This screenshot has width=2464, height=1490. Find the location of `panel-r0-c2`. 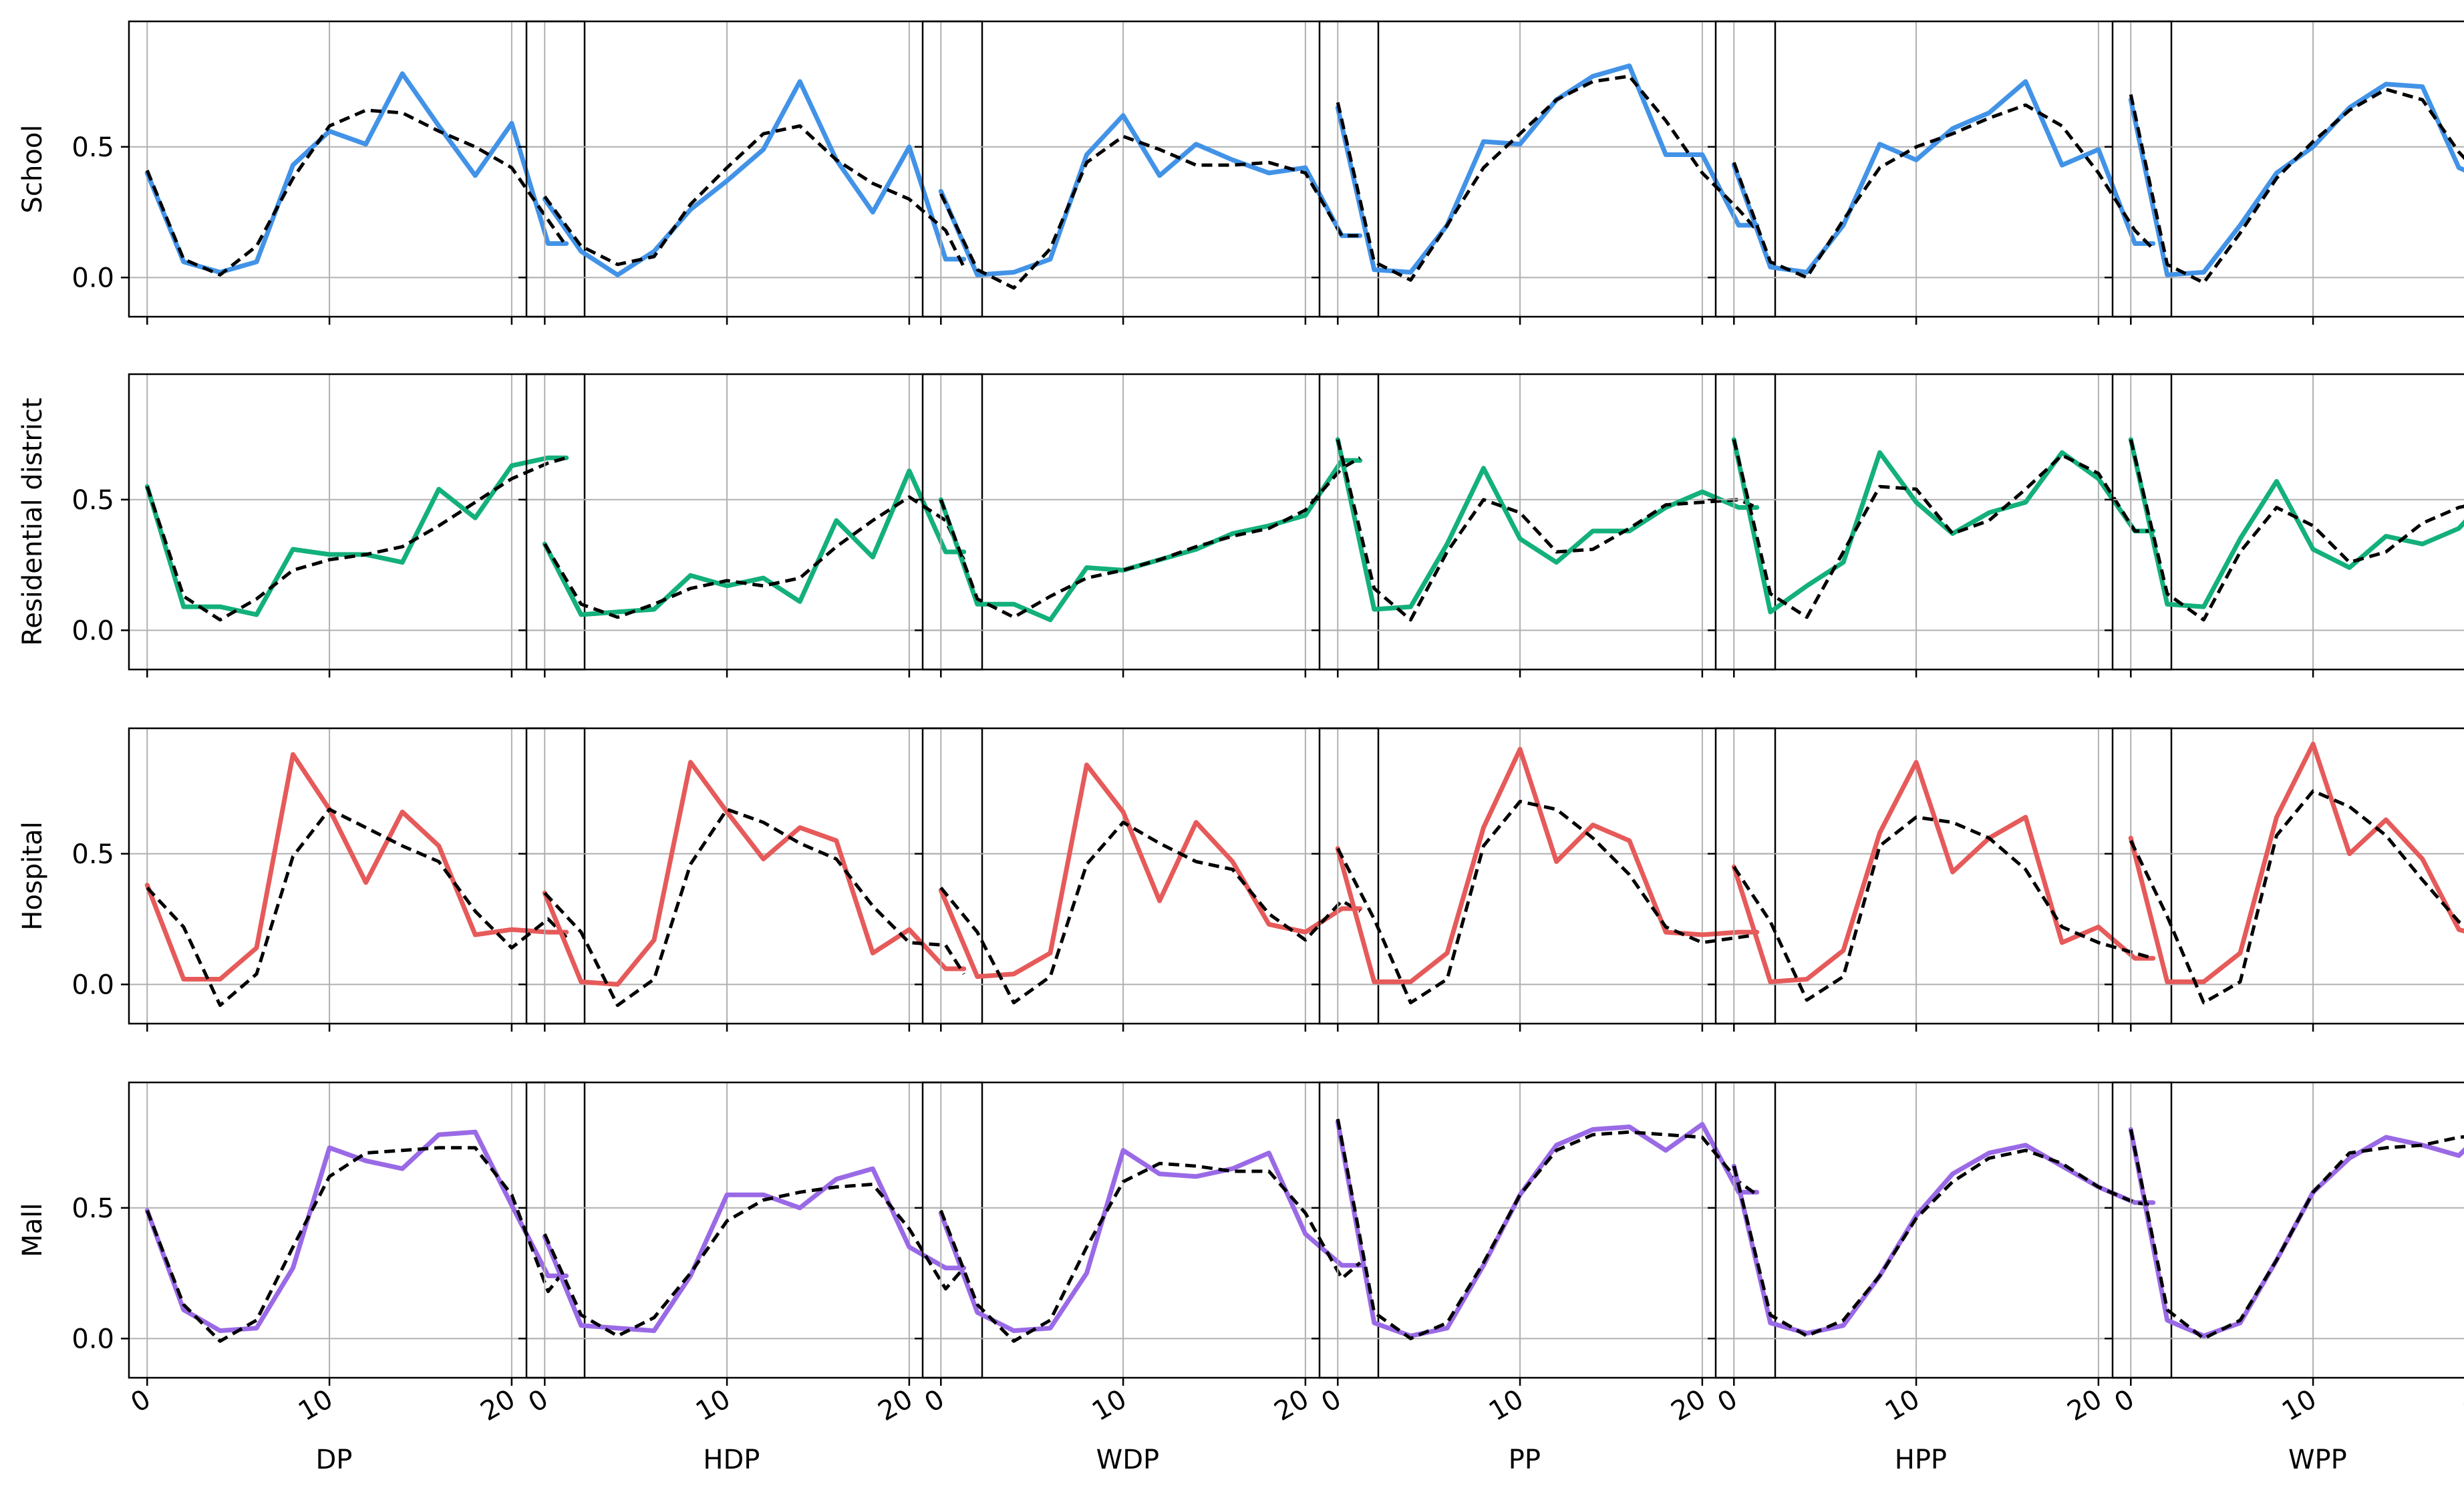

panel-r0-c2 is located at coordinates (1147, 172).